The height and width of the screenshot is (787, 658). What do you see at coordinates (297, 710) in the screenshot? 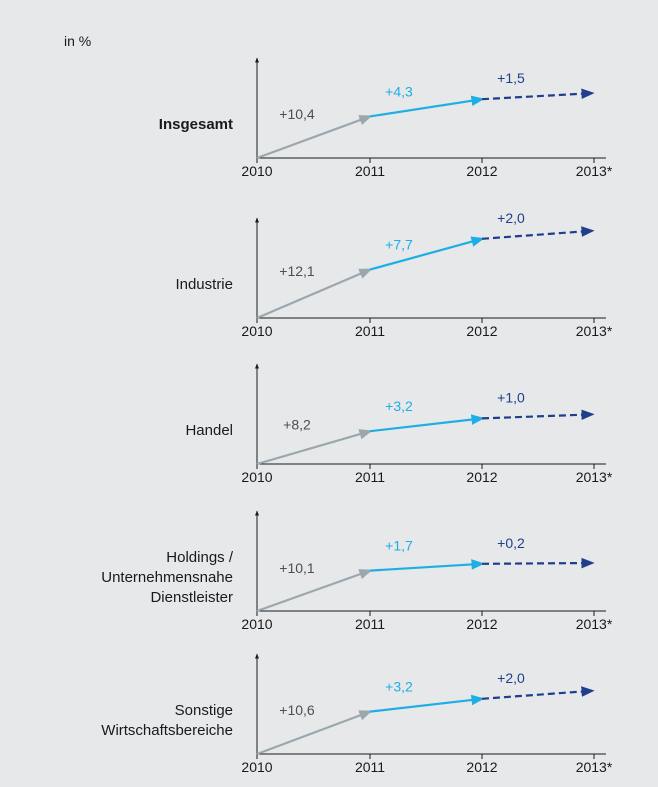
I see `value-label: +10,6` at bounding box center [297, 710].